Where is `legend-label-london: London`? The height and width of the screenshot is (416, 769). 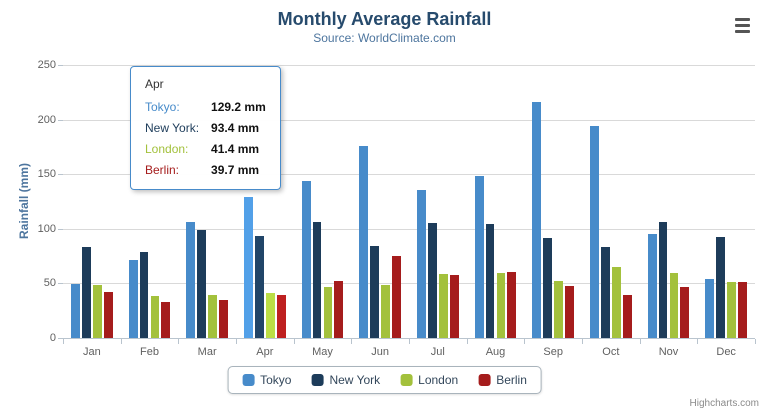
legend-label-london: London is located at coordinates (438, 380).